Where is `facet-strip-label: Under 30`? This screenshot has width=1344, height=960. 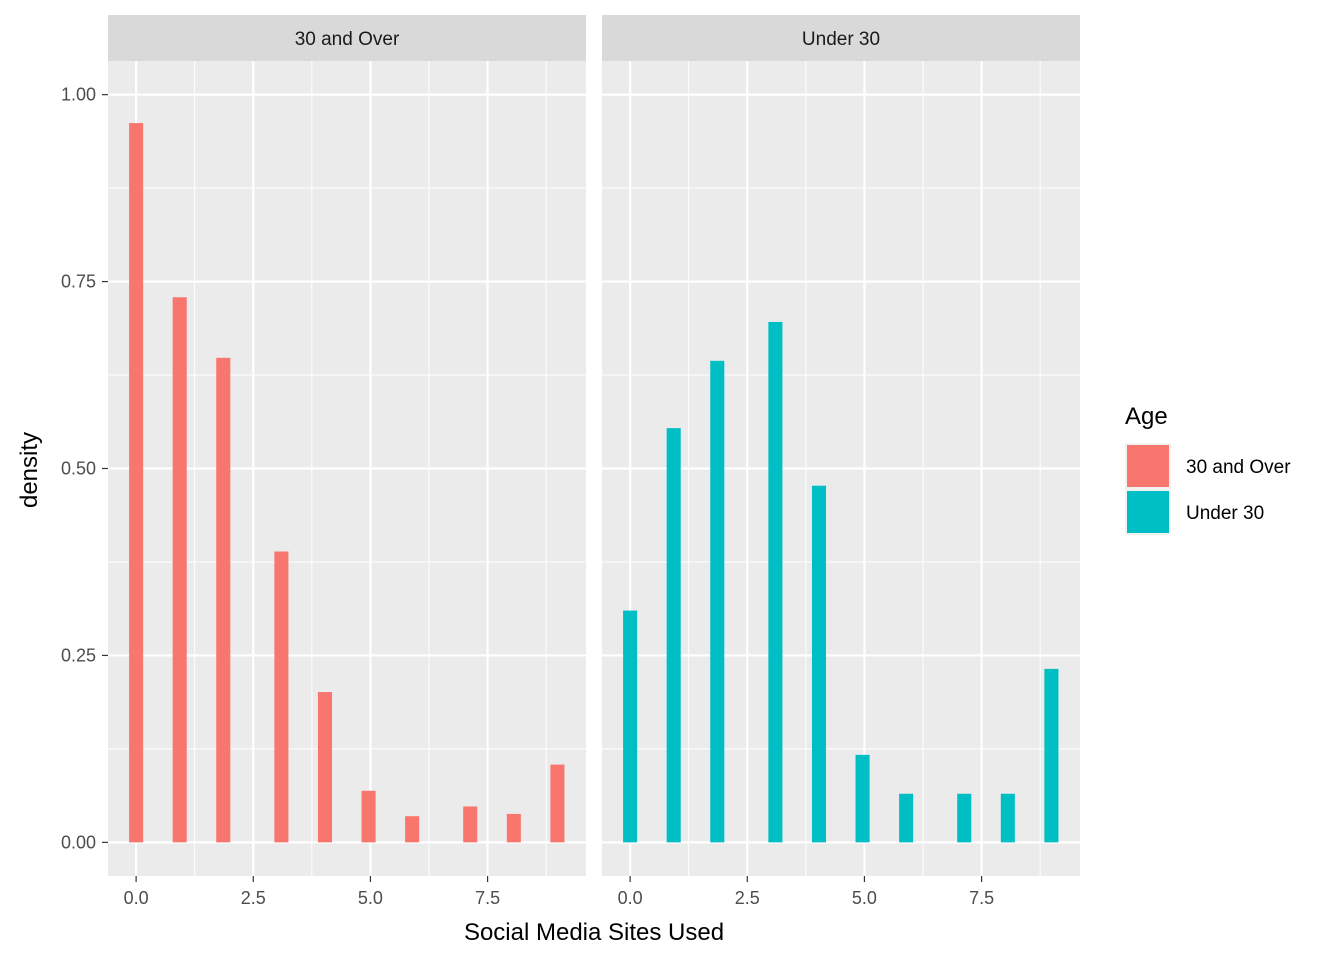 facet-strip-label: Under 30 is located at coordinates (841, 39).